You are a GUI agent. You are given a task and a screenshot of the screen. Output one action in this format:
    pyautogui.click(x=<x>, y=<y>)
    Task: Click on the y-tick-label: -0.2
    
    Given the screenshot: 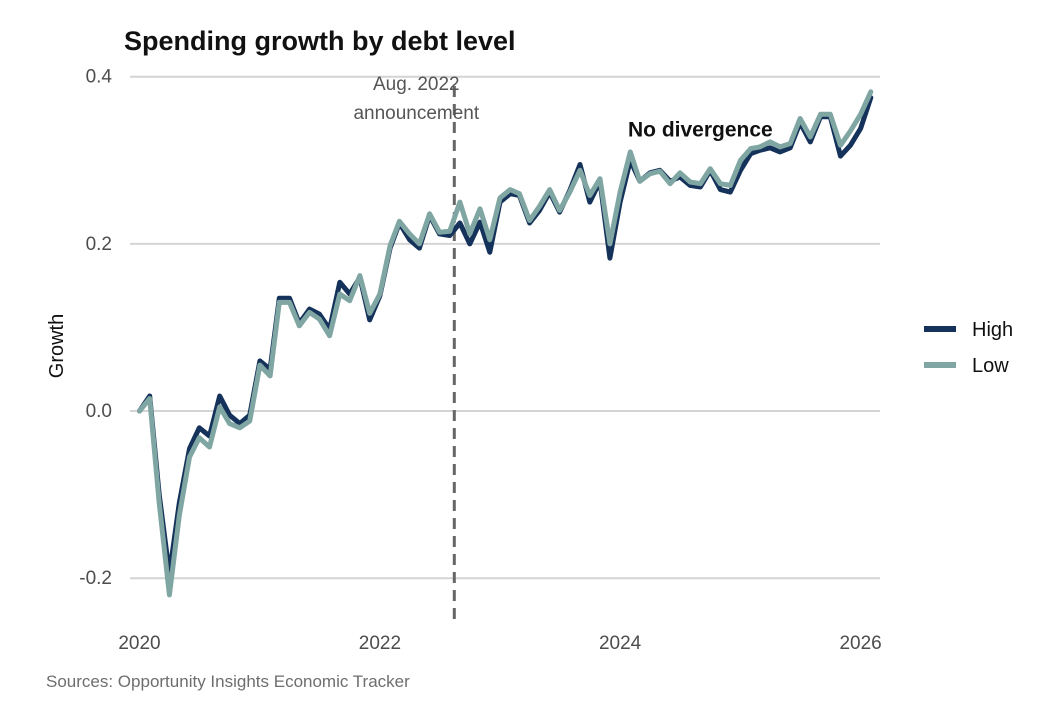 What is the action you would take?
    pyautogui.click(x=95, y=578)
    